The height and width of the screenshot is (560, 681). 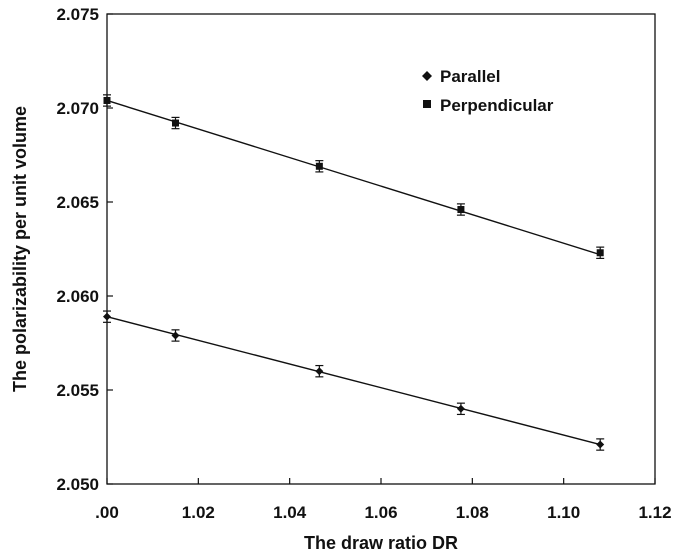 What do you see at coordinates (20, 249) in the screenshot?
I see `y-axis-title: The polarizability per unit volume` at bounding box center [20, 249].